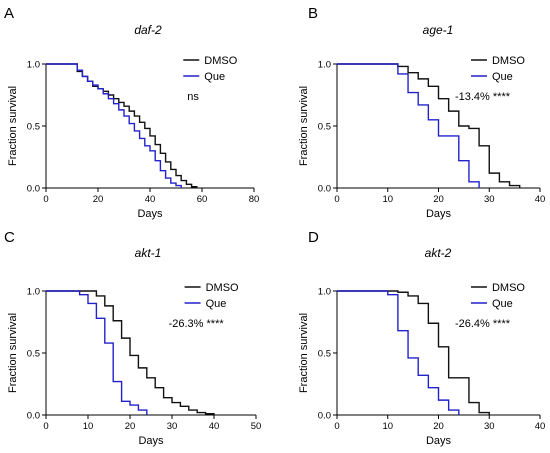 This screenshot has width=550, height=453. Describe the element at coordinates (483, 97) in the screenshot. I see `significance-annotation: -13.4% ****` at that location.